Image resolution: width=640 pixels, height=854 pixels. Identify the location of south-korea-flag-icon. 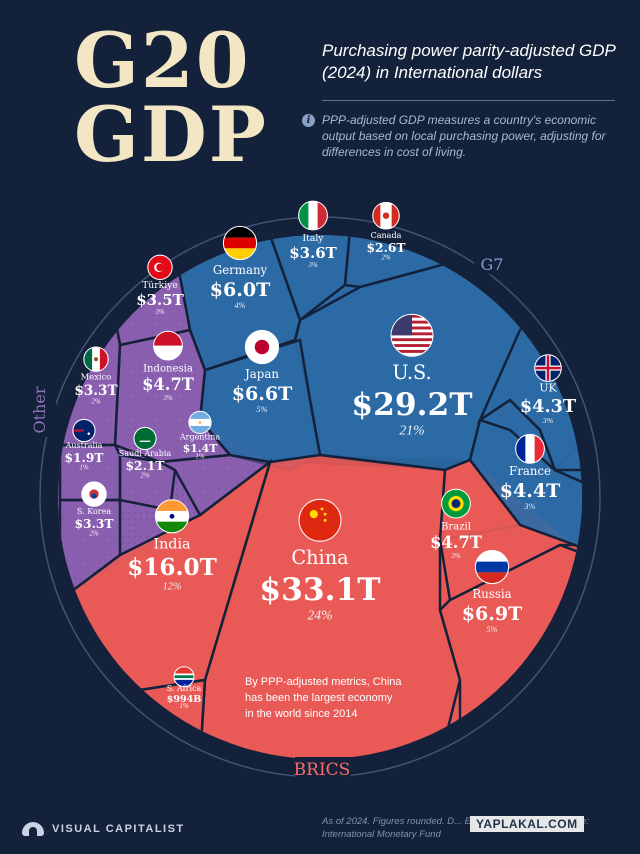
(94, 494).